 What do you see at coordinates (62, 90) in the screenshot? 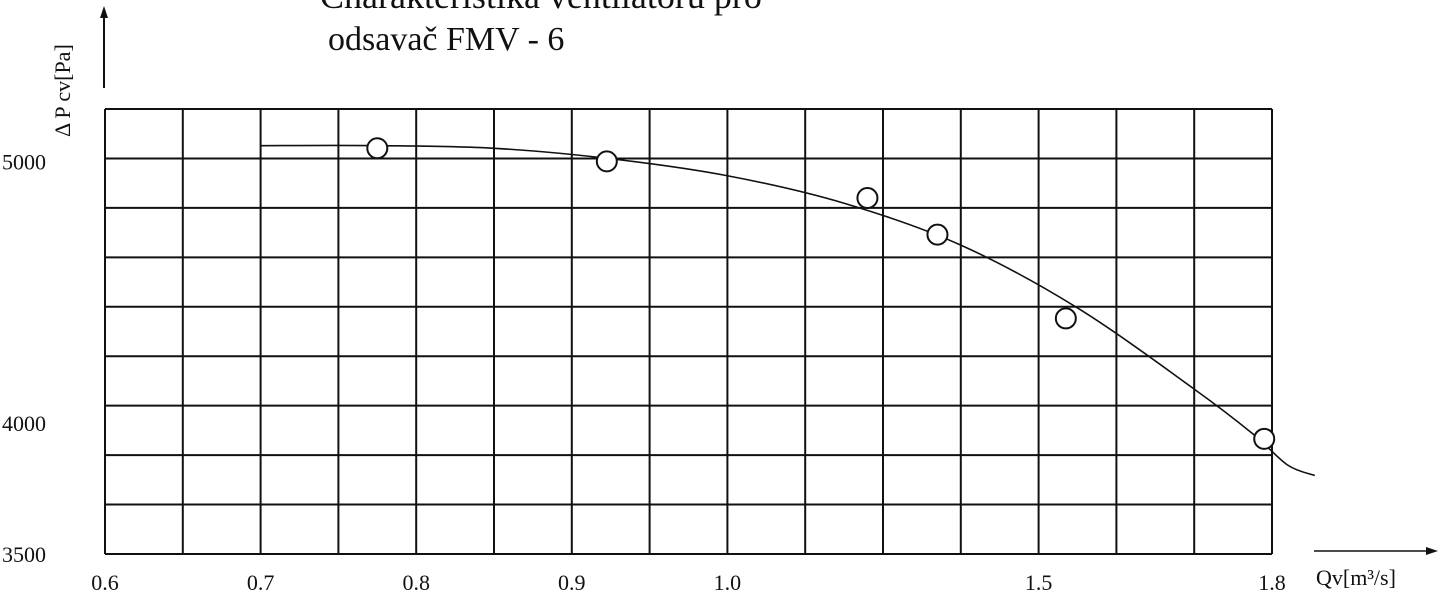
I see `y-axis-label: Δ P cv[Pa]` at bounding box center [62, 90].